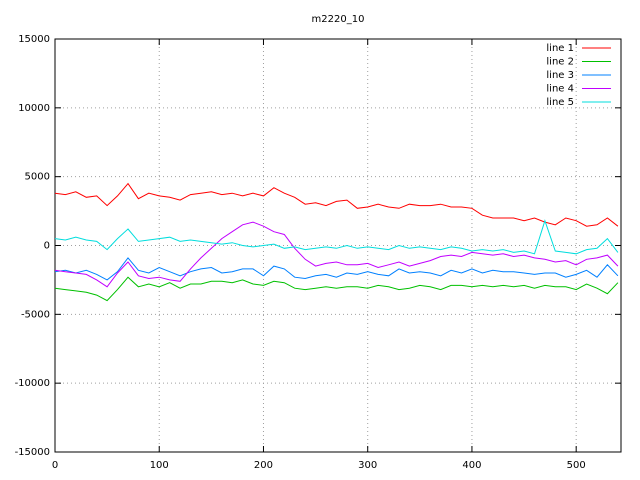  Describe the element at coordinates (560, 89) in the screenshot. I see `legend-label: line 4` at that location.